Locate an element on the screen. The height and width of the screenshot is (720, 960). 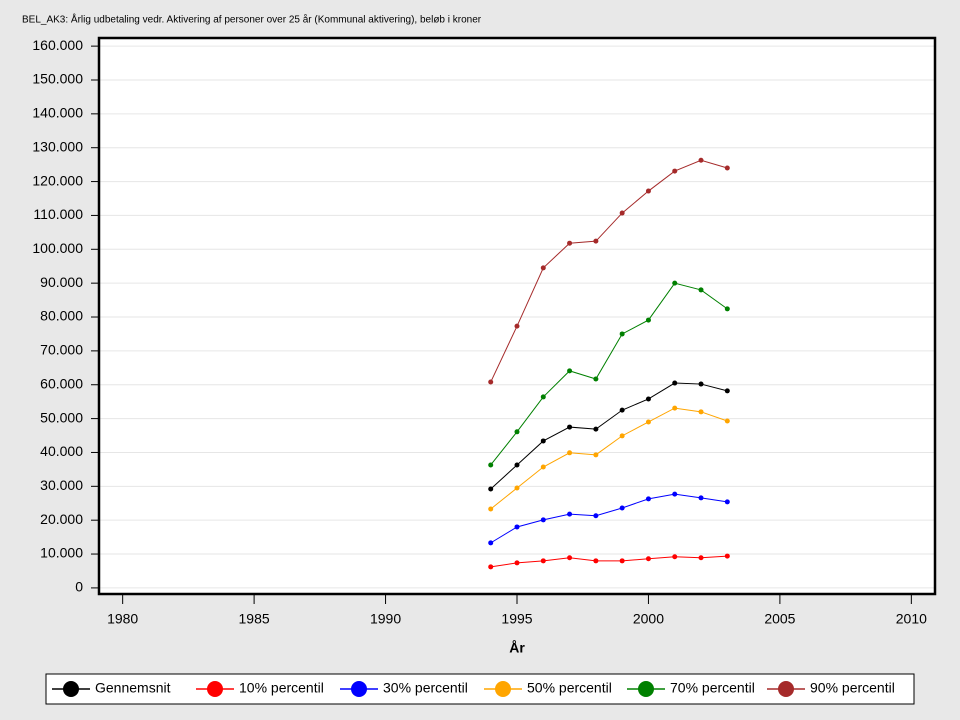
y-tick-label: 80.000 is located at coordinates (61, 316).